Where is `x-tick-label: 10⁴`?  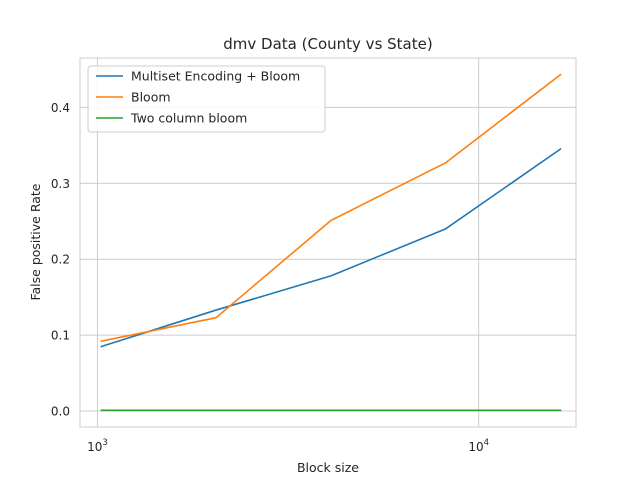
x-tick-label: 10⁴ is located at coordinates (478, 446).